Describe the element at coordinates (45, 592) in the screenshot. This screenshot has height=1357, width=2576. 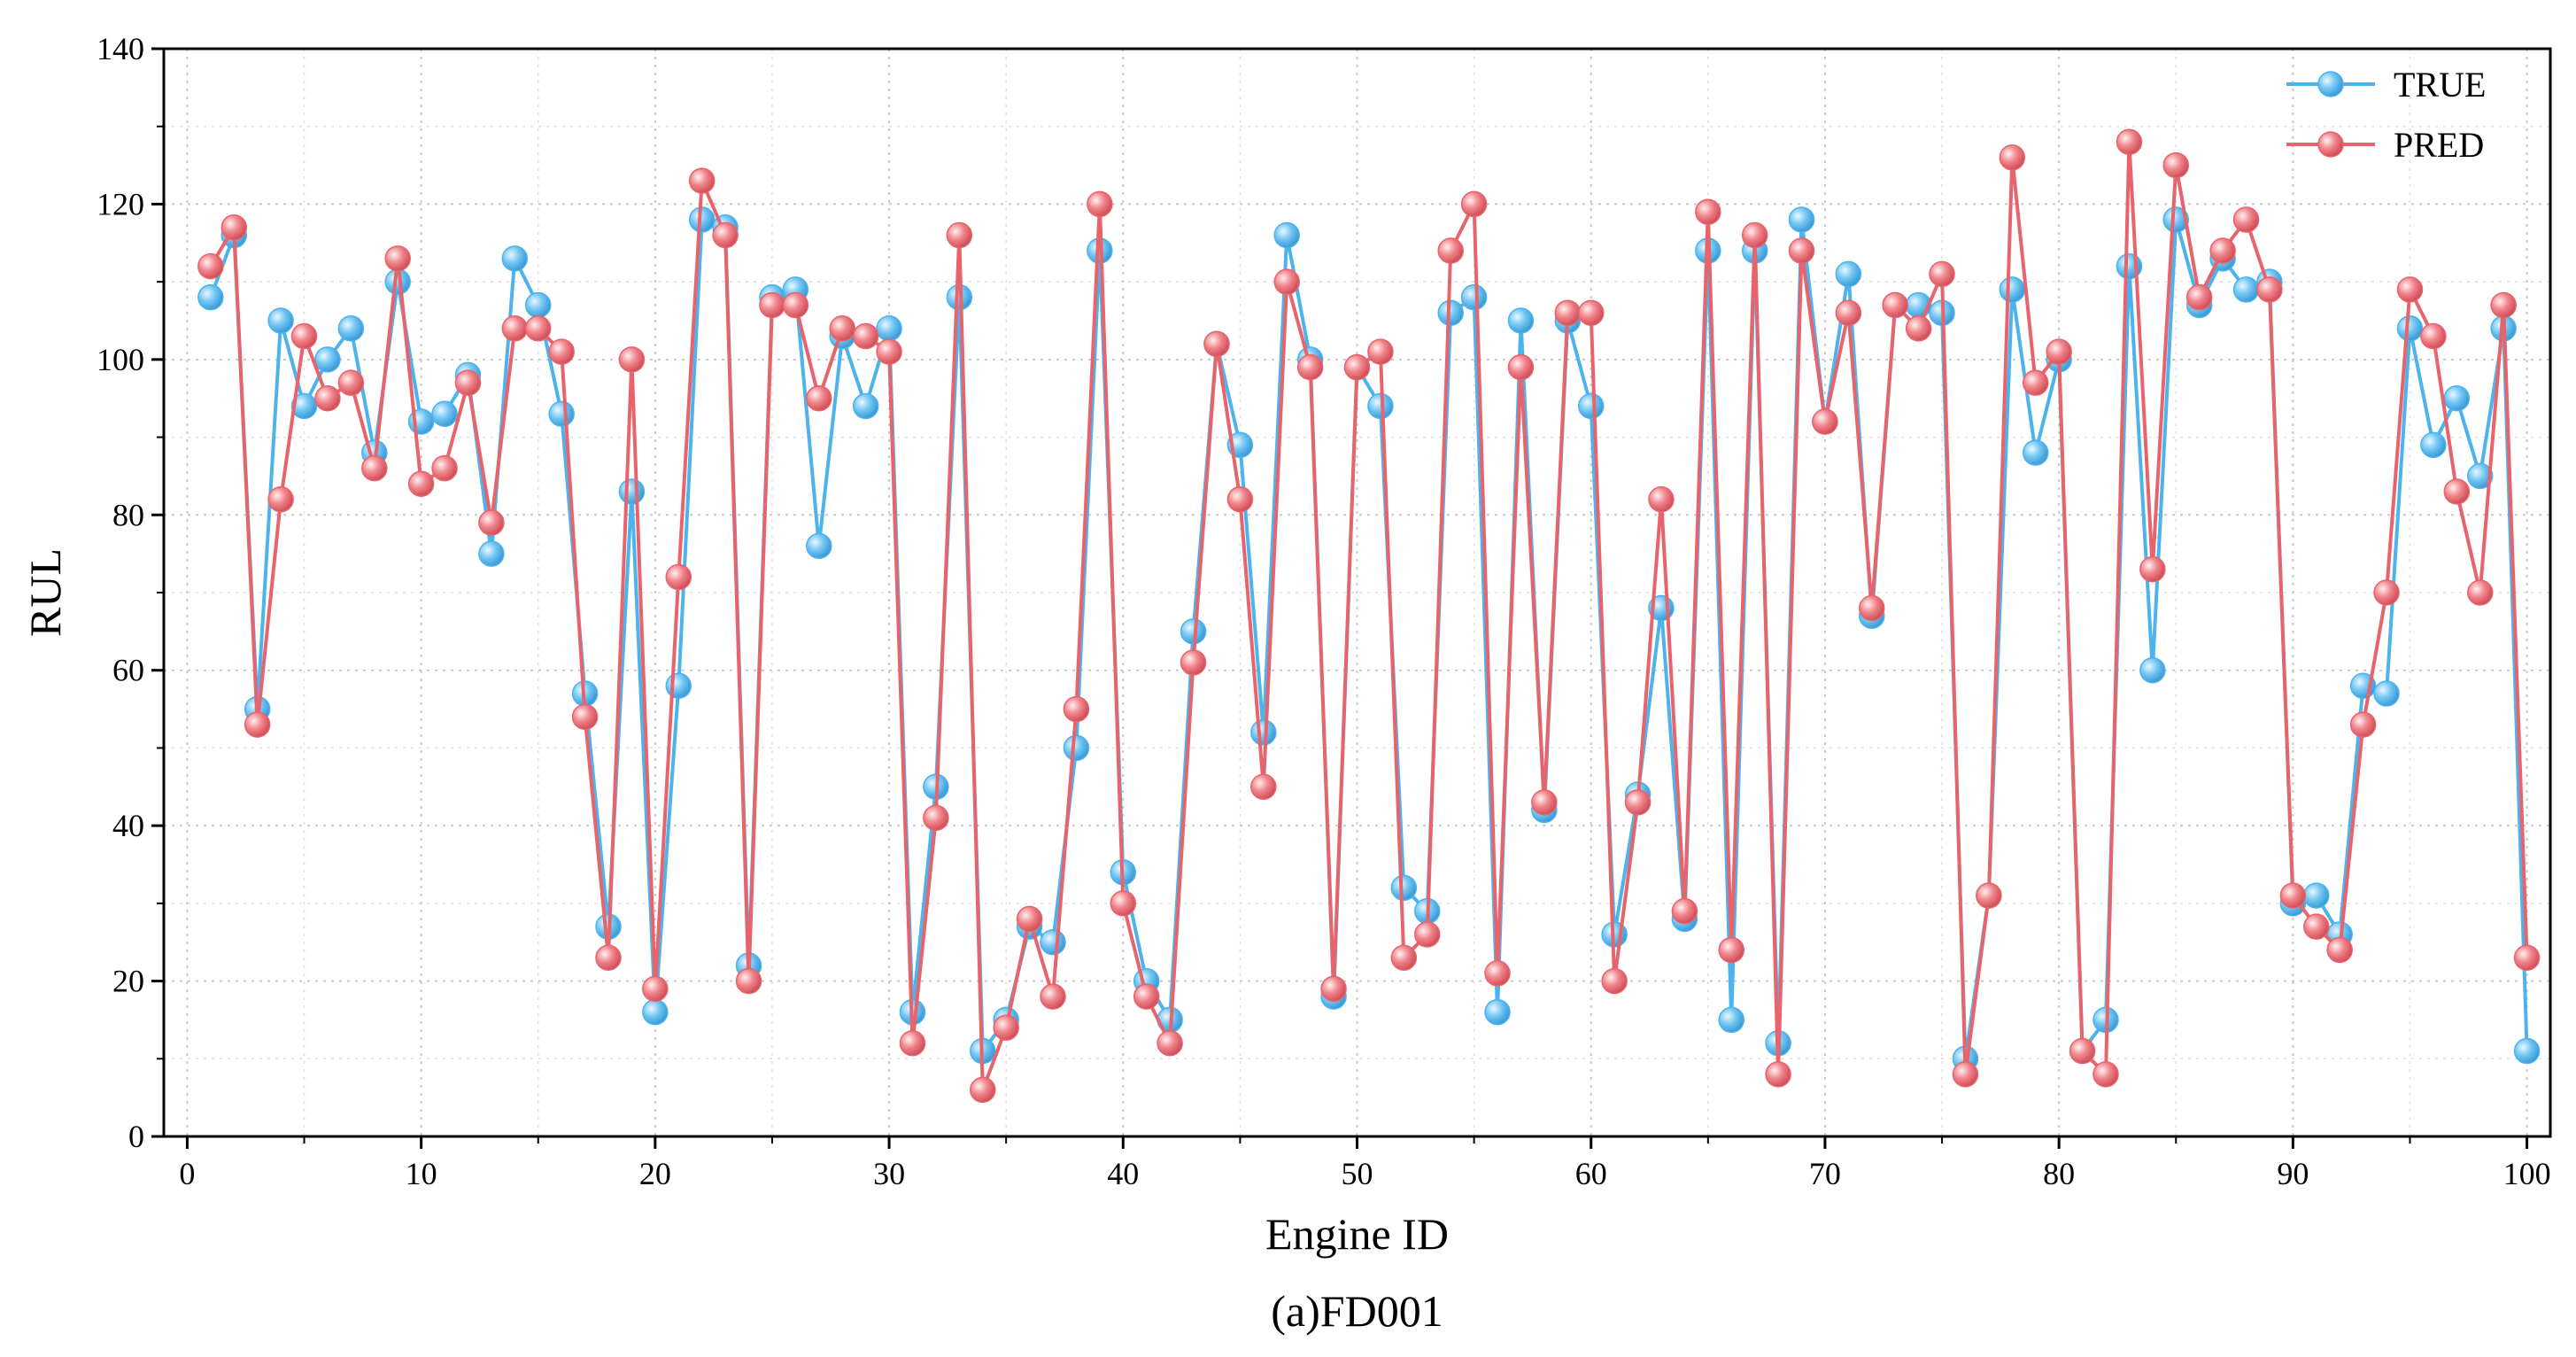
I see `y-axis-title: RUL` at that location.